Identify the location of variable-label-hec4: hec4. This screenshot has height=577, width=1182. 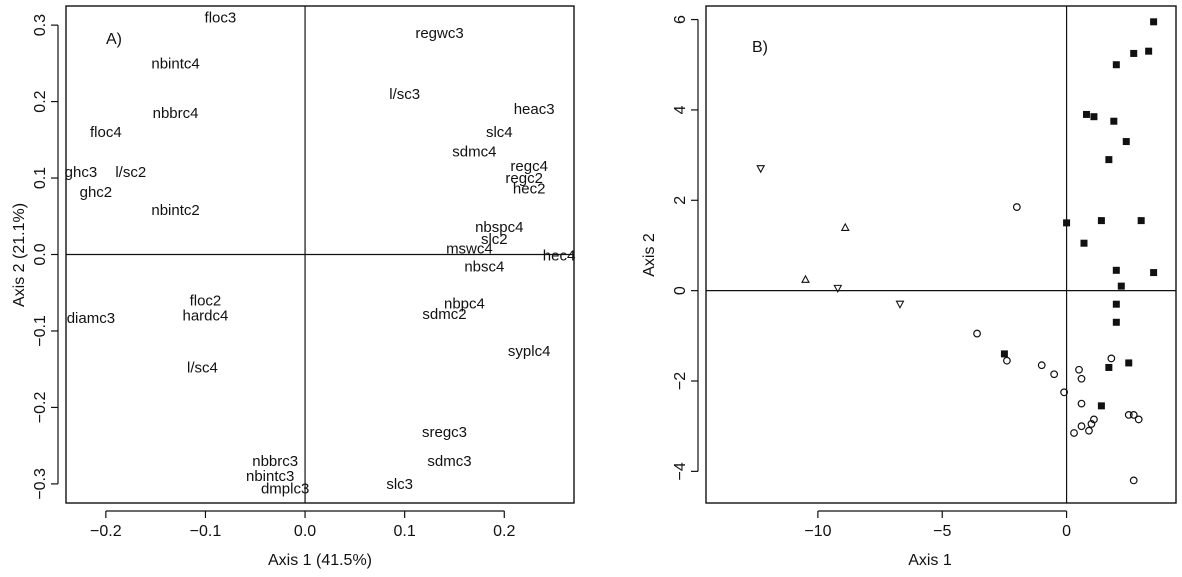
(559, 255).